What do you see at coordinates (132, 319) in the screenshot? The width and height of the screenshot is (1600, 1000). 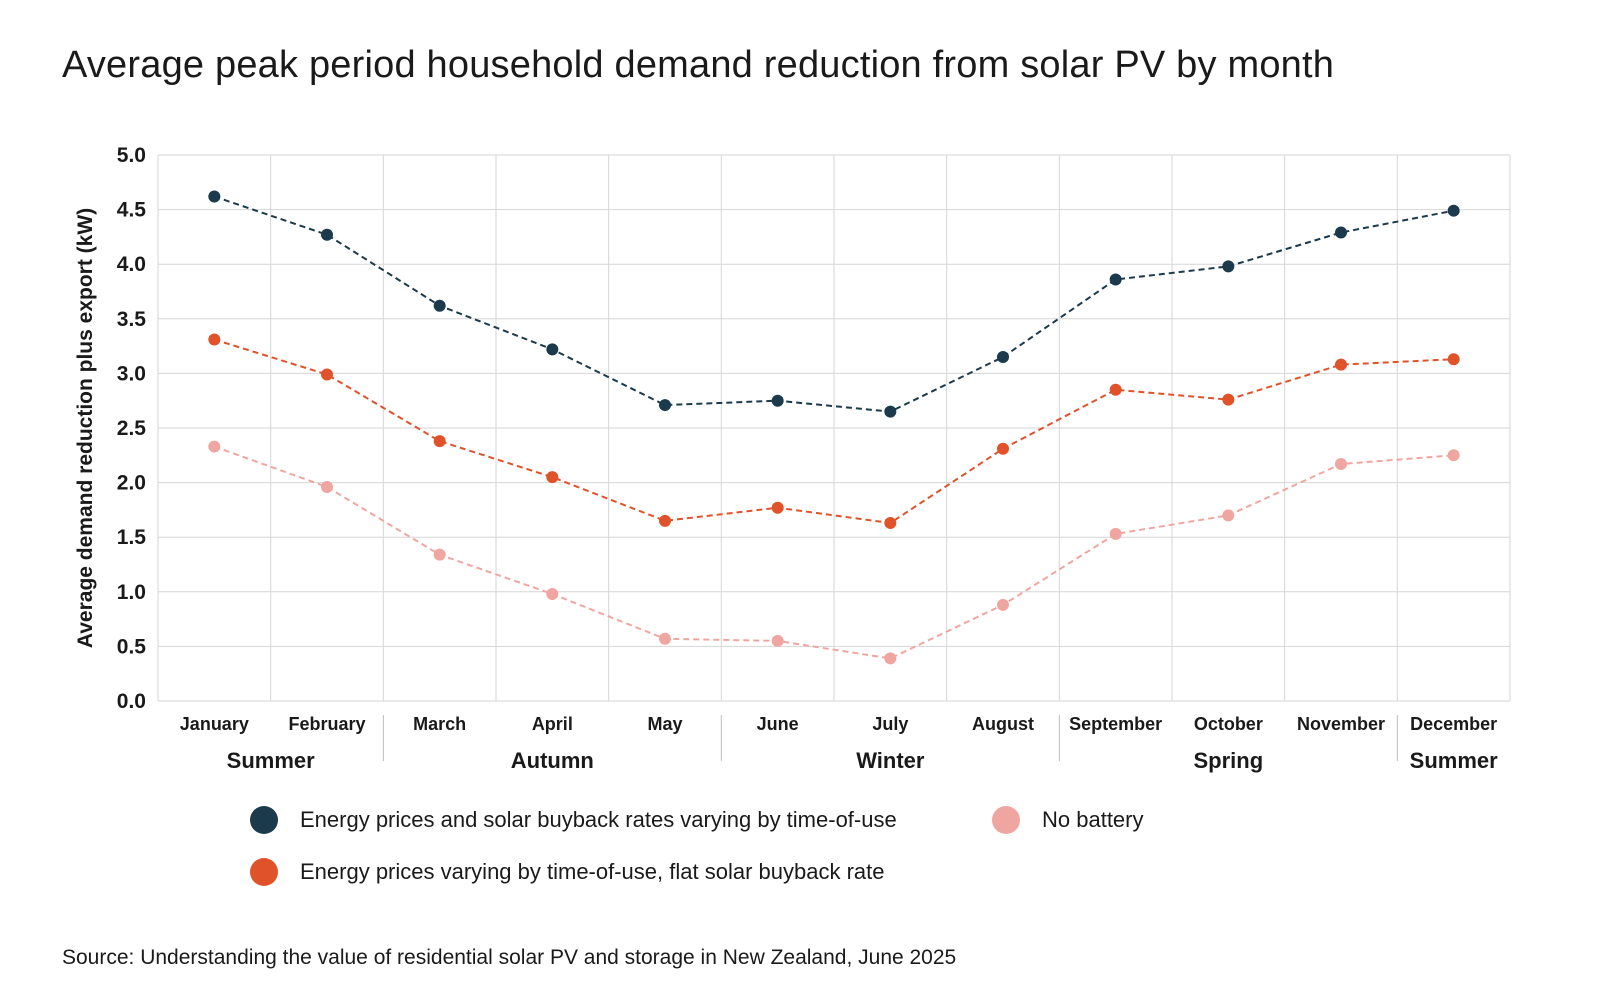 I see `y-tick-label: 3.5` at bounding box center [132, 319].